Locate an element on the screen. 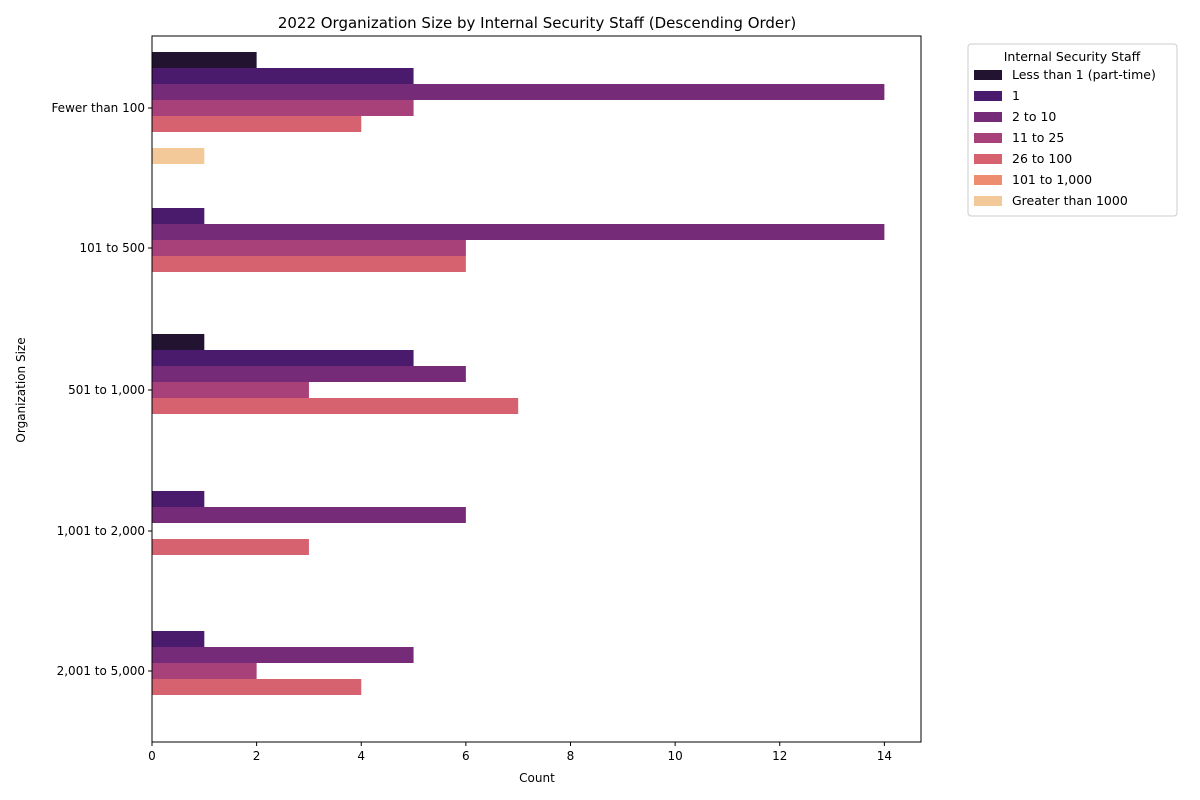 Image resolution: width=1200 pixels, height=800 pixels. x-tick-label: 0 is located at coordinates (152, 756).